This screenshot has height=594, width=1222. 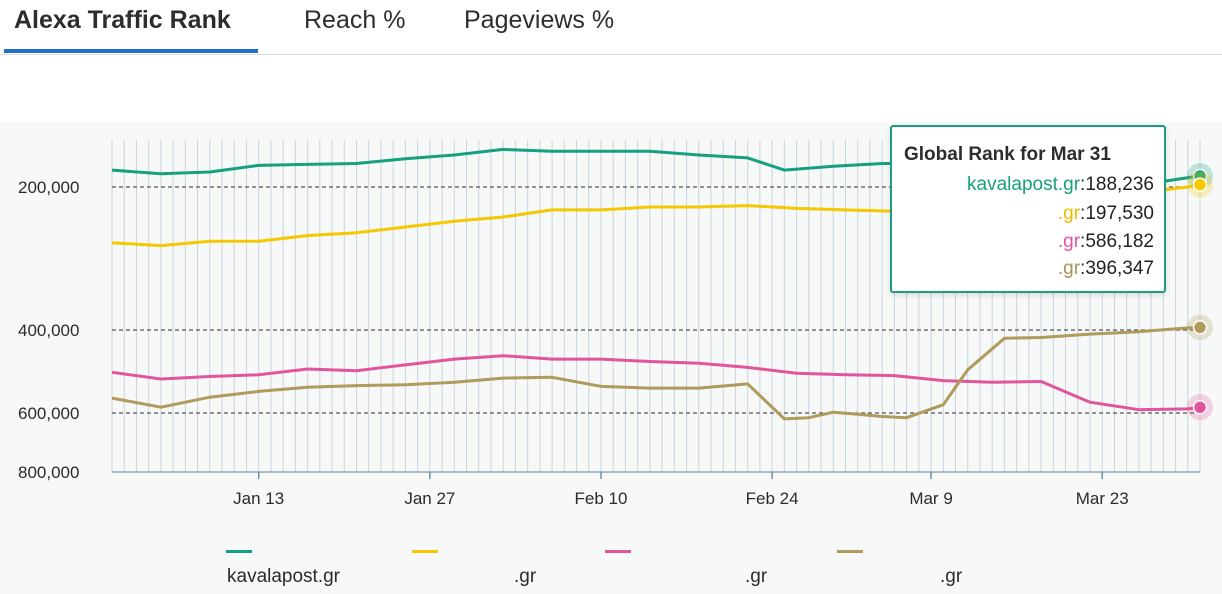 I want to click on legend-swatch-kavalapost, so click(x=239, y=551).